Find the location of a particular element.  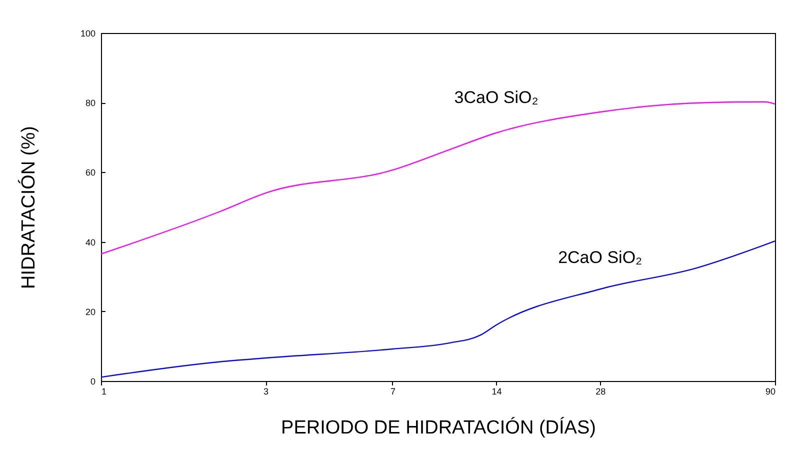

x-tick-label: 14 is located at coordinates (497, 391).